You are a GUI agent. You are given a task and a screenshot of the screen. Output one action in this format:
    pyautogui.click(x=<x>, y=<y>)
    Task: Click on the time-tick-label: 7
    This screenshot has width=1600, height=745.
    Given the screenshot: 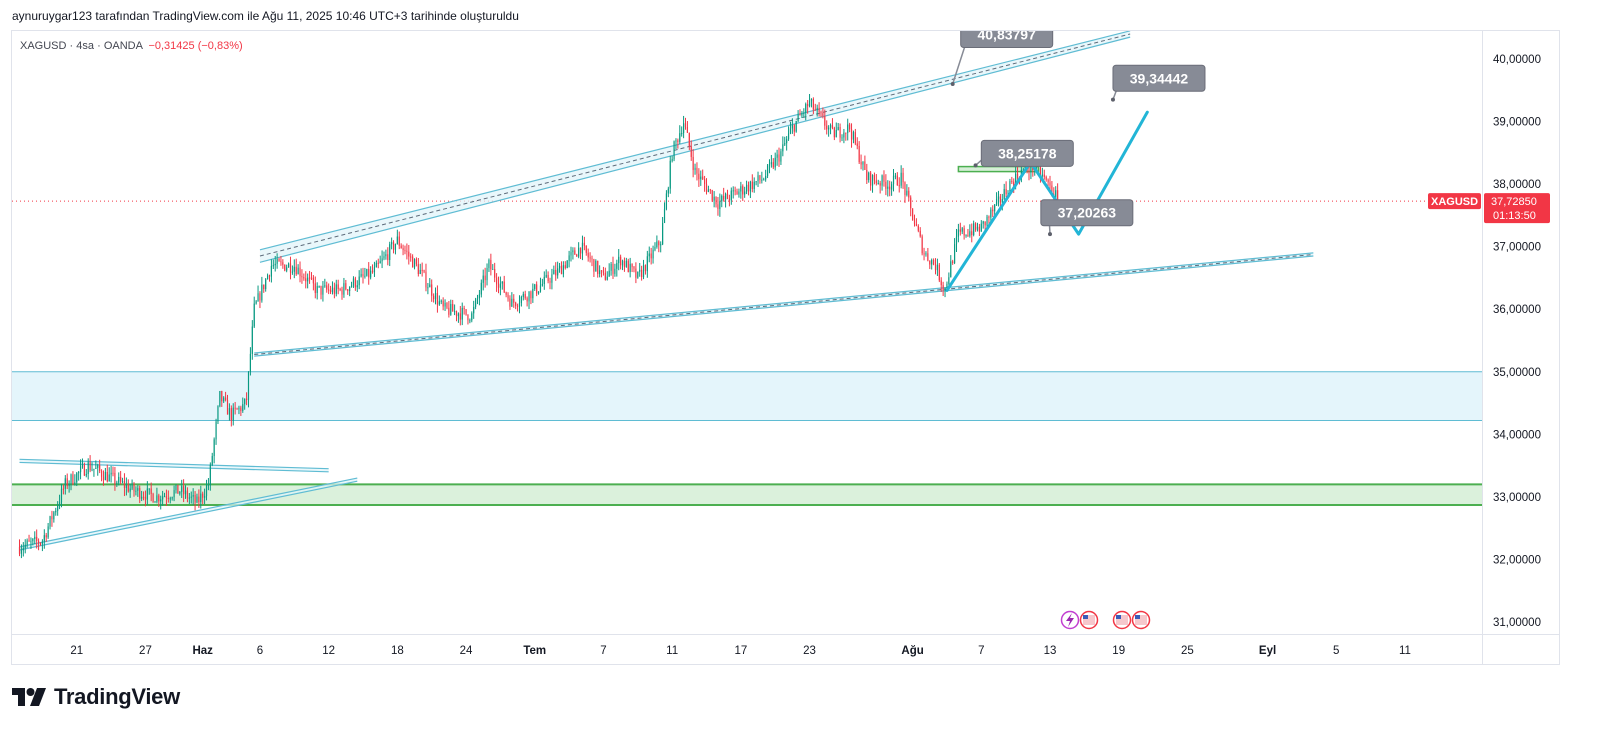 What is the action you would take?
    pyautogui.click(x=603, y=651)
    